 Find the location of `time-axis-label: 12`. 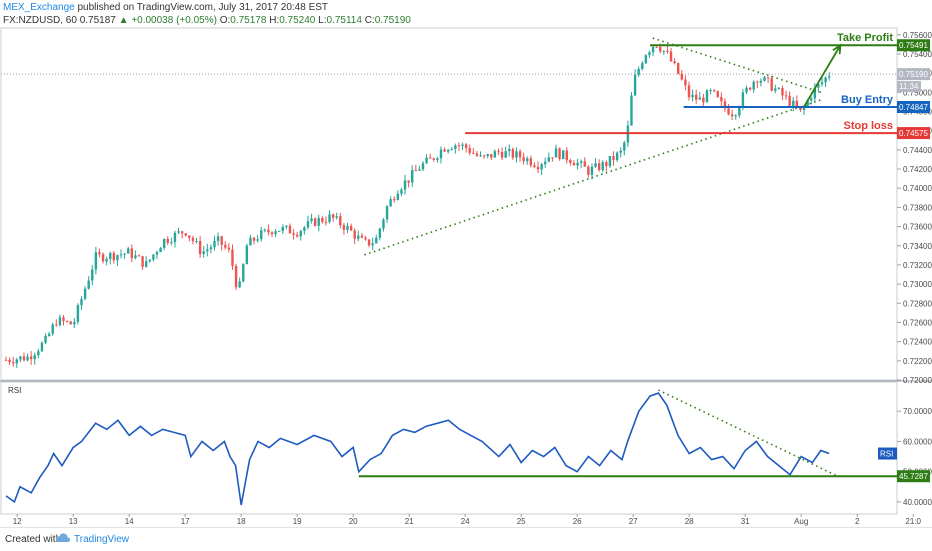

time-axis-label: 12 is located at coordinates (17, 521).